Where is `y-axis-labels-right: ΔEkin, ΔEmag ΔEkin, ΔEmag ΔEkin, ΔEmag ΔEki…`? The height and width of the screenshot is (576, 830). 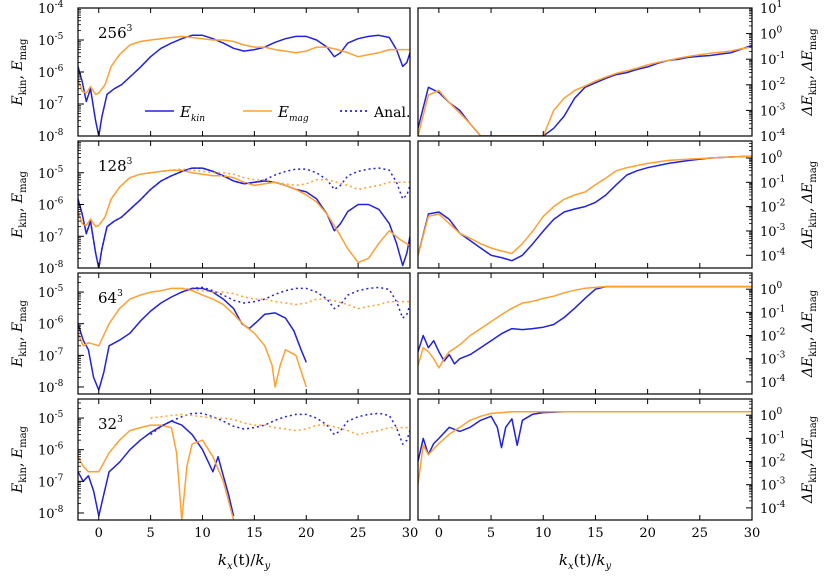
y-axis-labels-right: ΔEkin, ΔEmag ΔEkin, ΔEmag ΔEkin, ΔEmag ΔEki… is located at coordinates (809, 266).